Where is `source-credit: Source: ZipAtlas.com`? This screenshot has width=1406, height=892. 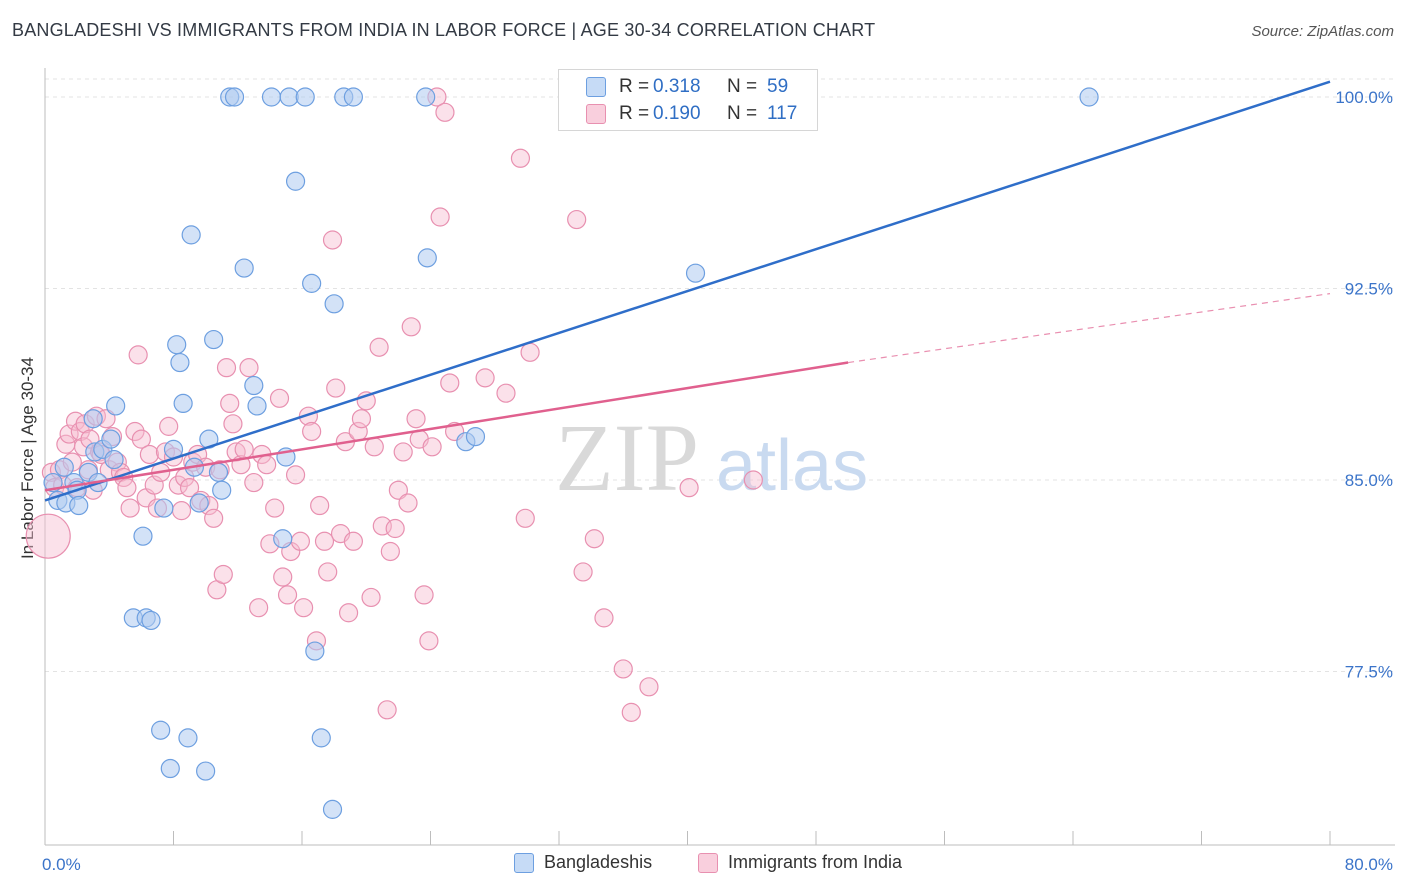 source-credit: Source: ZipAtlas.com is located at coordinates (1322, 31).